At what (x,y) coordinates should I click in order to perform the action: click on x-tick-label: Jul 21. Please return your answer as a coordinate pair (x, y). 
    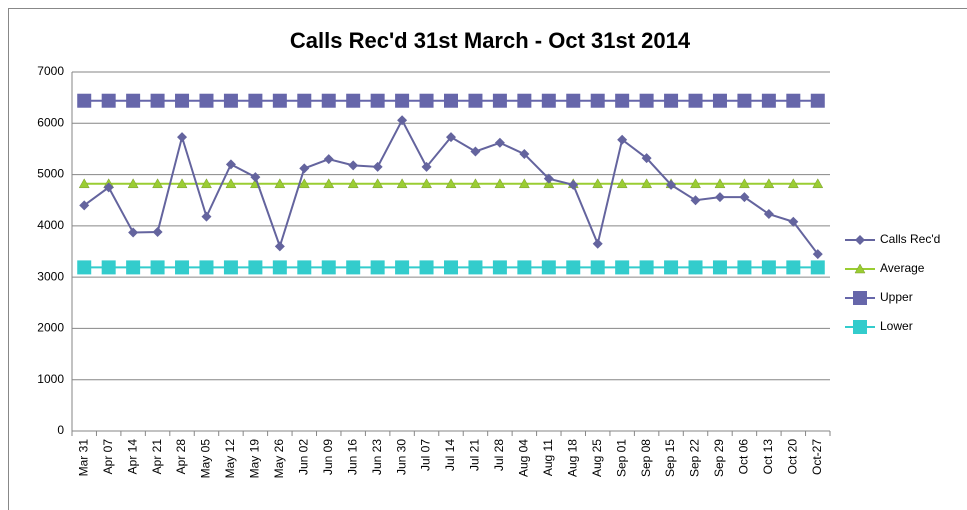
    Looking at the image, I should click on (475, 455).